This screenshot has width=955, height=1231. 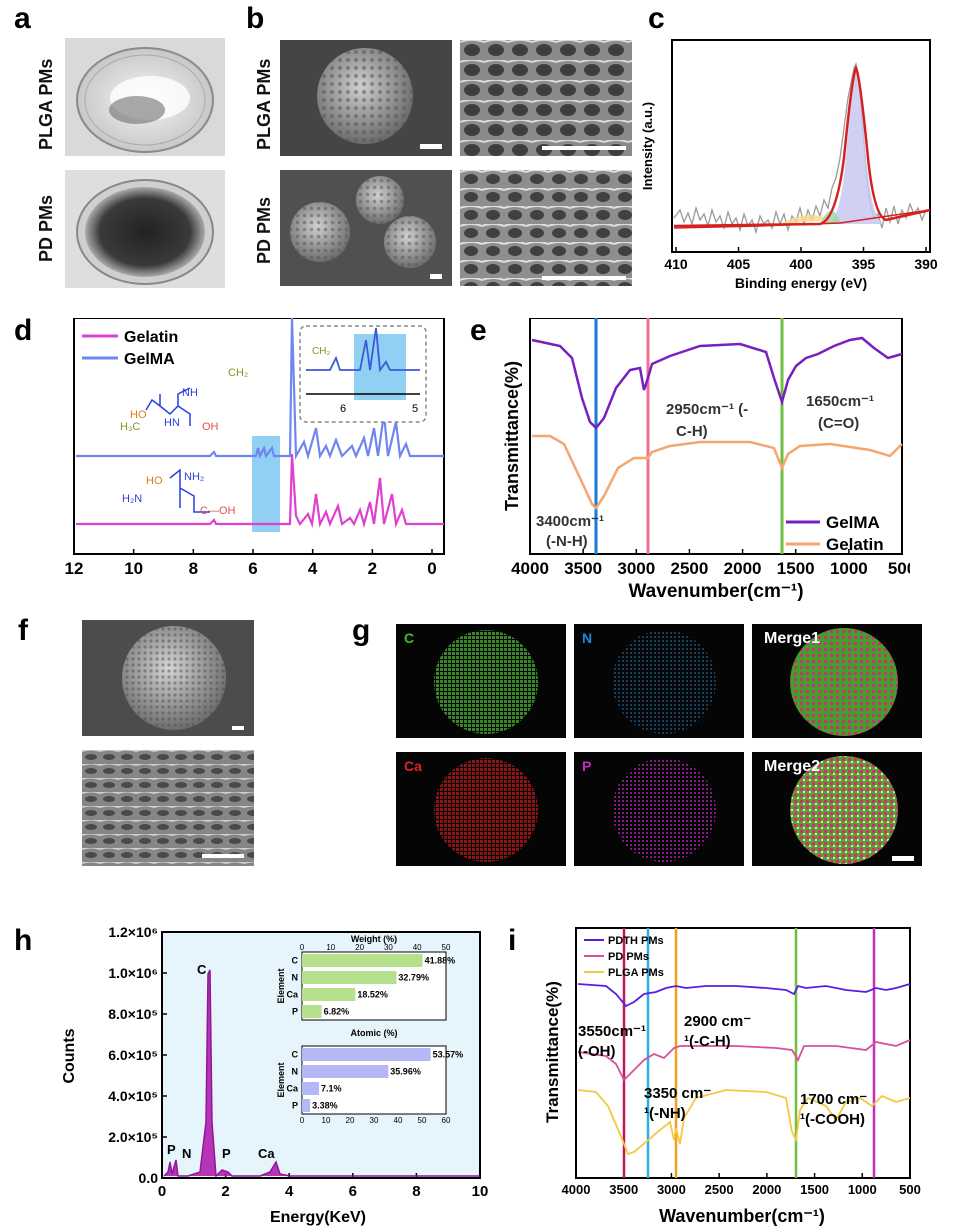 I want to click on legend-i-pd: PD PMs, so click(x=628, y=957).